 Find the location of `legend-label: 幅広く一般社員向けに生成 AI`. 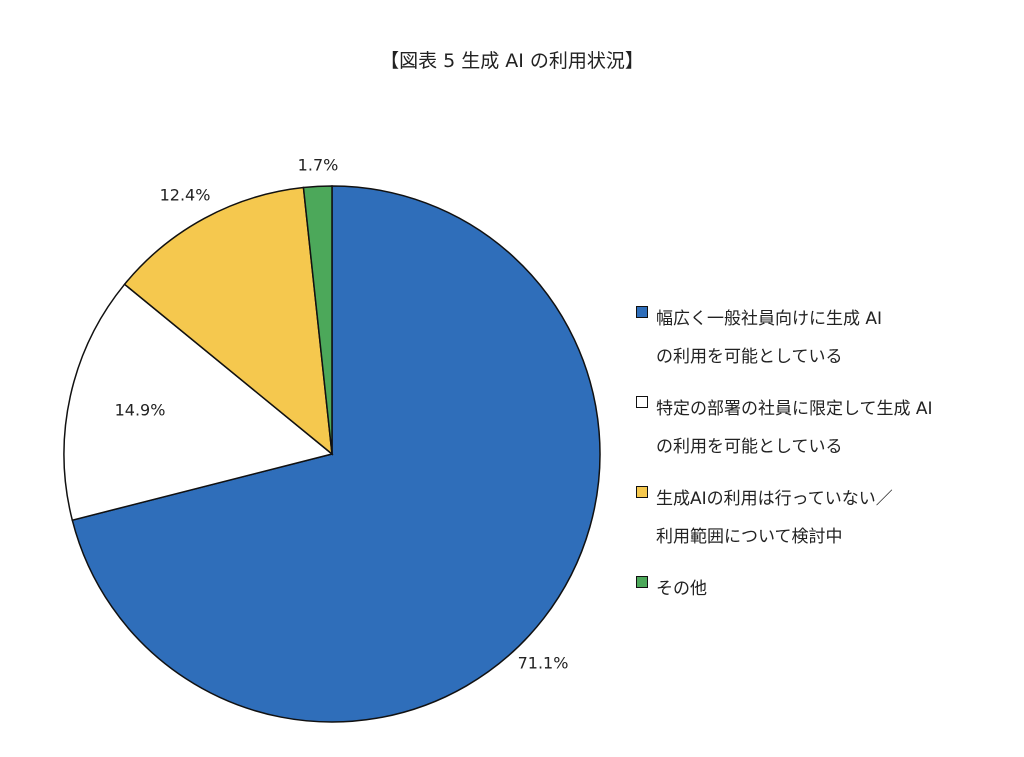

legend-label: 幅広く一般社員向けに生成 AI is located at coordinates (769, 319).